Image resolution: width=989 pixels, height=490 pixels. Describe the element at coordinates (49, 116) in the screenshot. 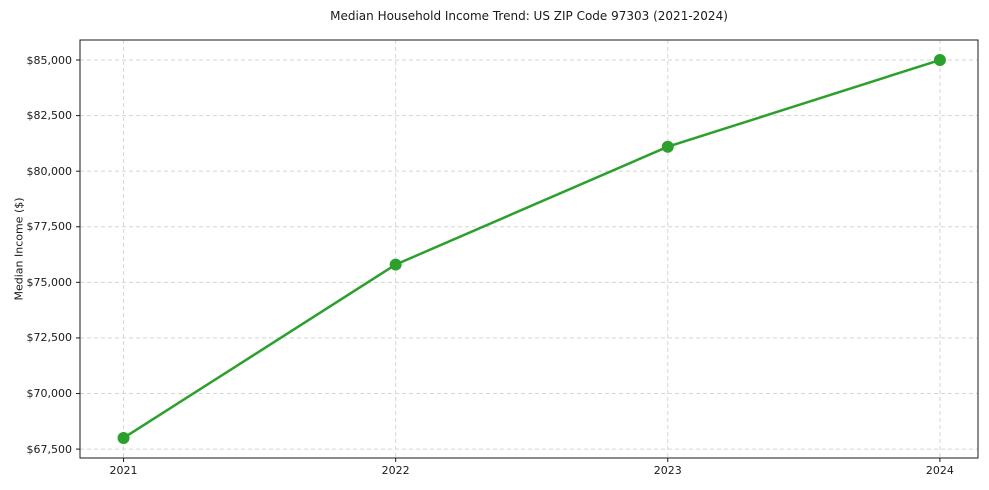

I see `y-tick-label: $82,500` at that location.